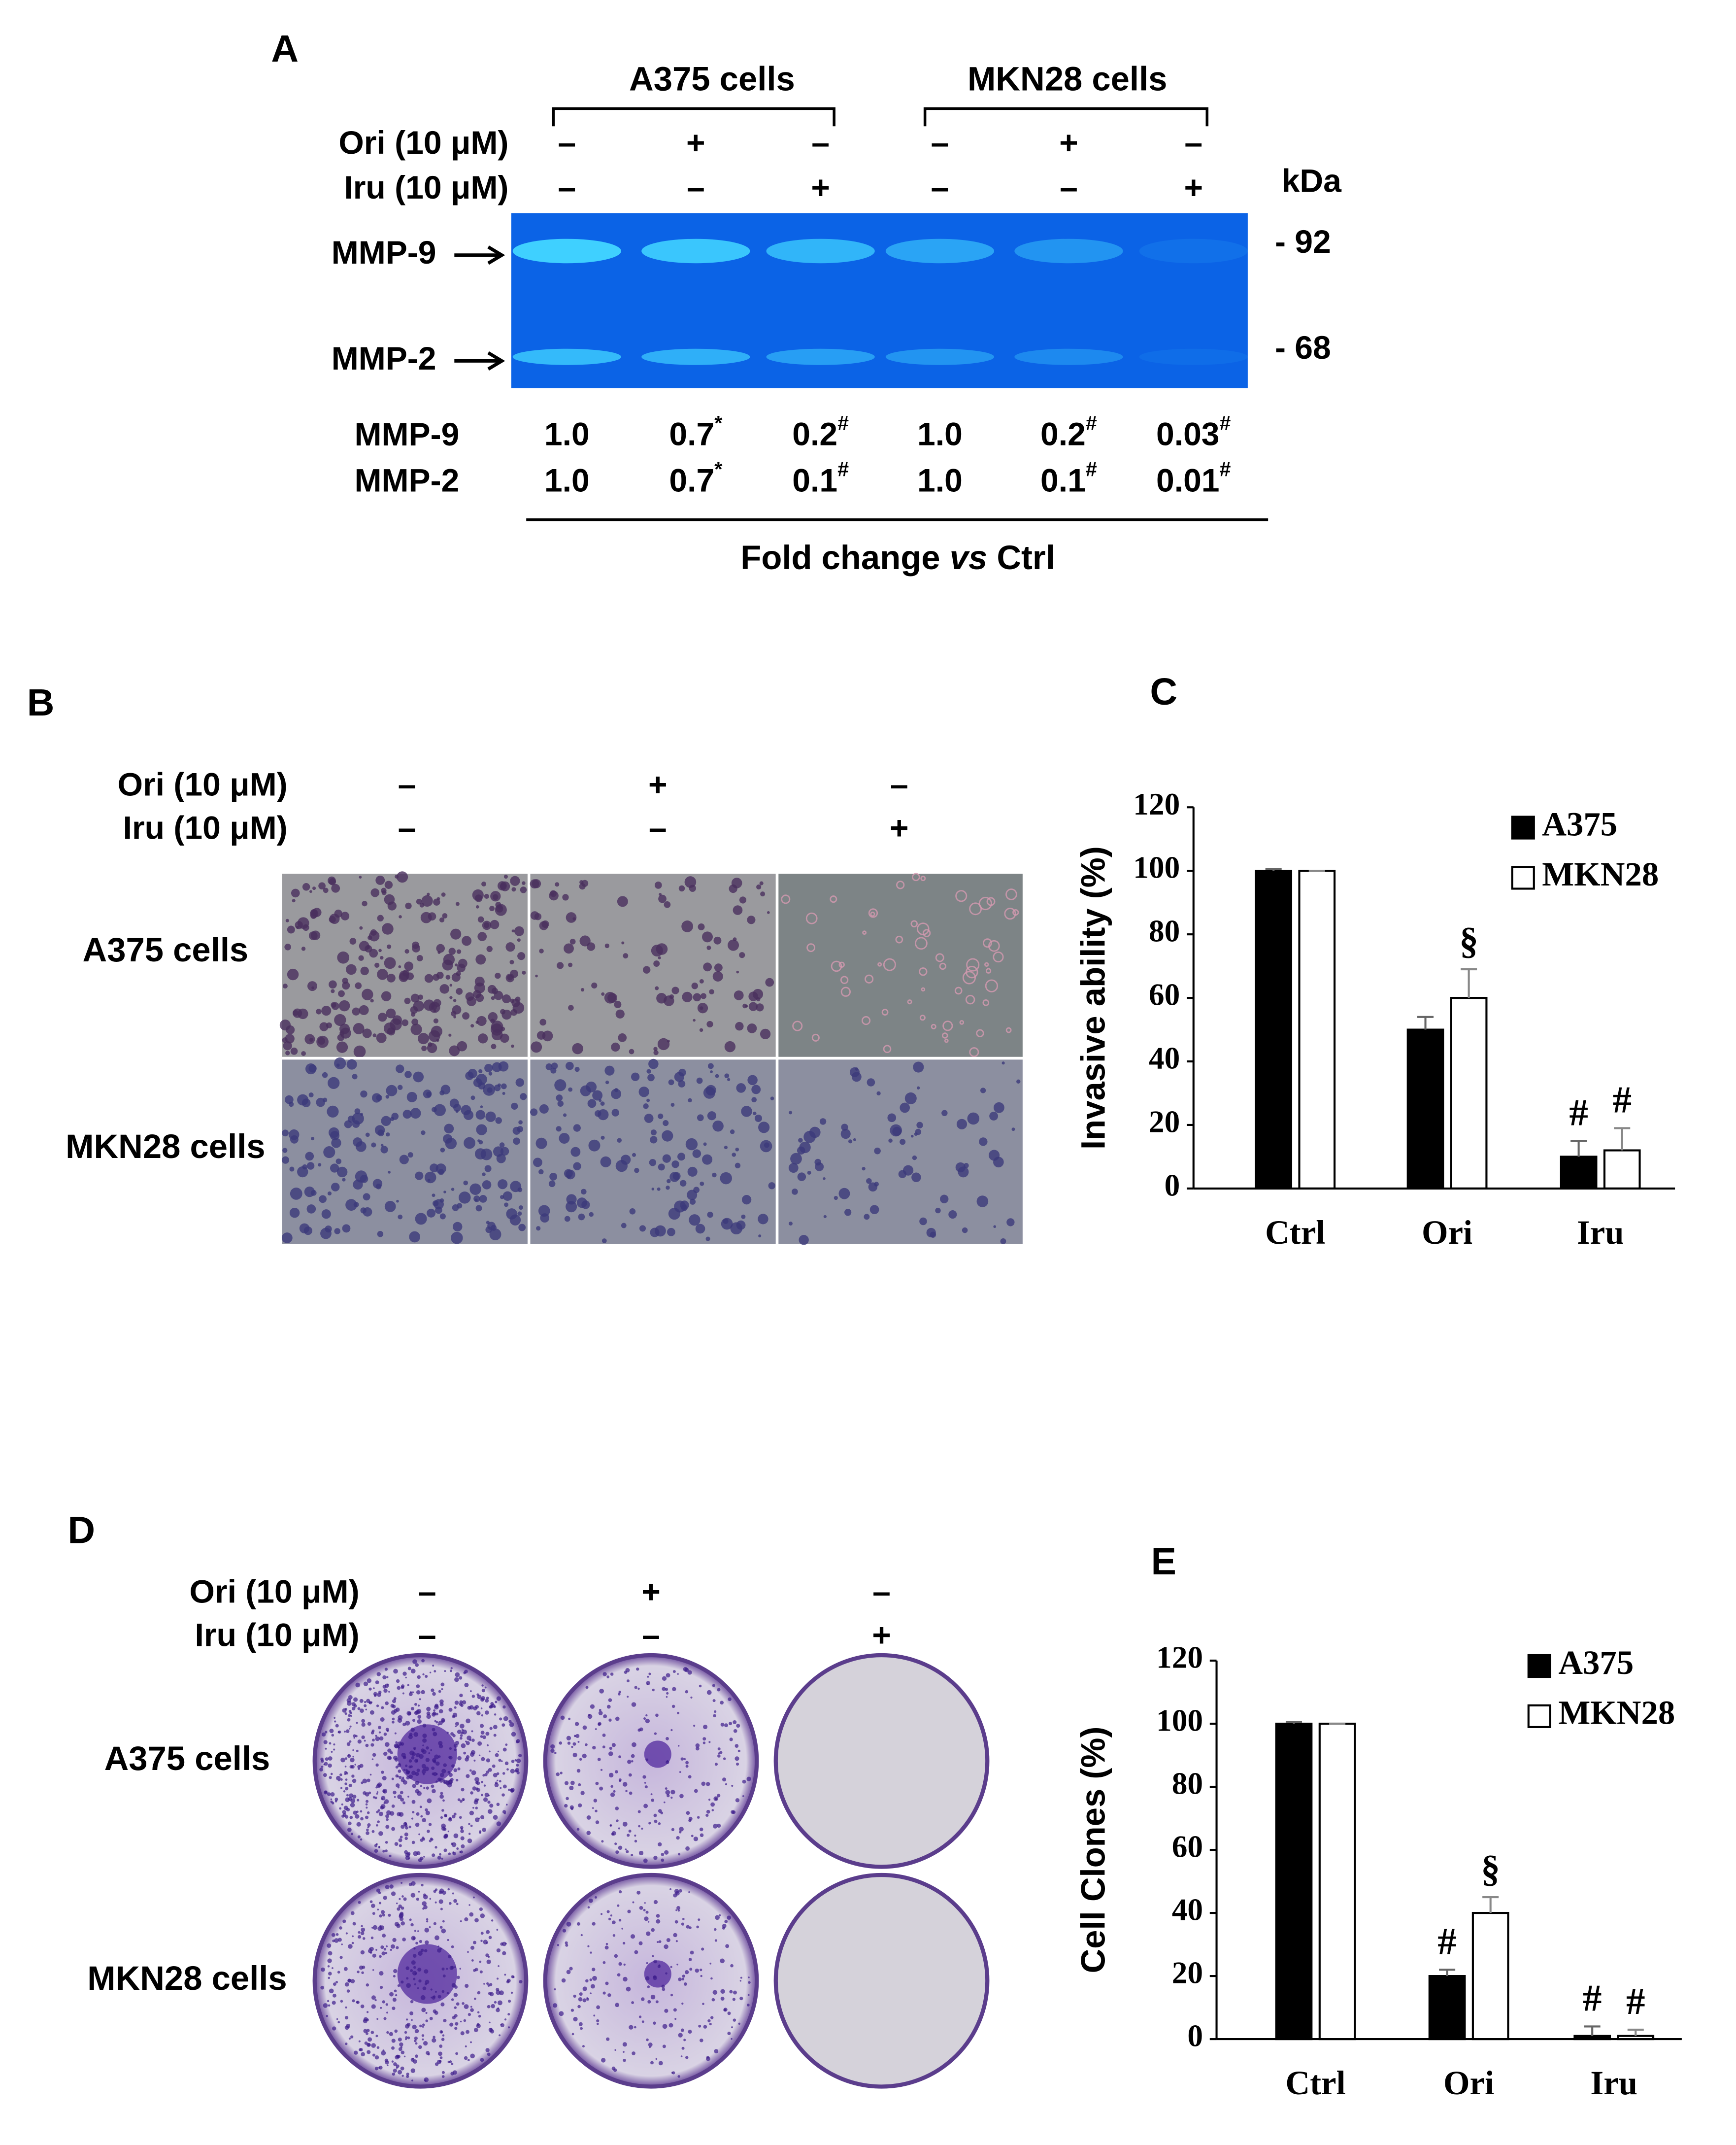 The width and height of the screenshot is (1736, 2145). Describe the element at coordinates (1164, 1058) in the screenshot. I see `y-tick-label: 40` at that location.